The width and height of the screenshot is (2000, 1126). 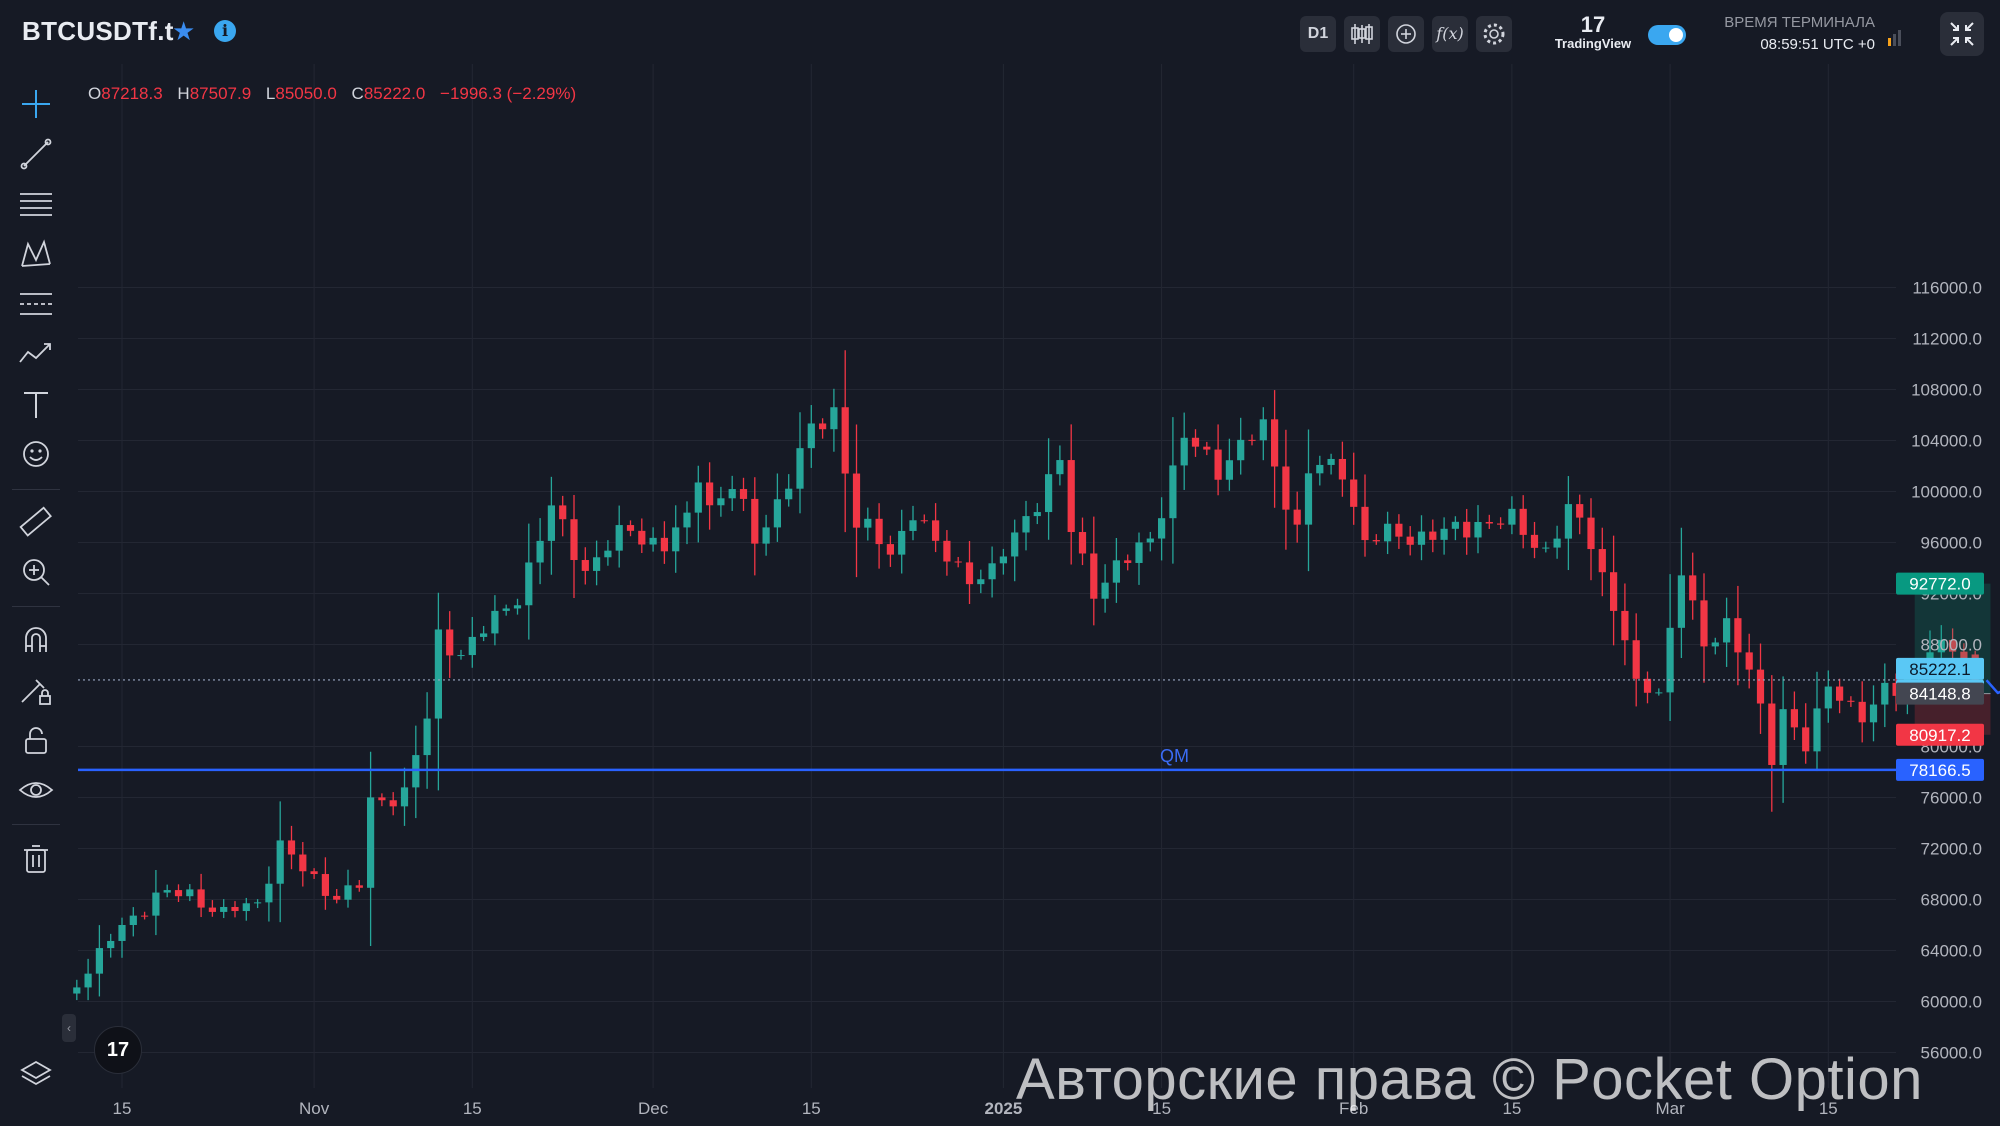 I want to click on forecast-icon, so click(x=36, y=354).